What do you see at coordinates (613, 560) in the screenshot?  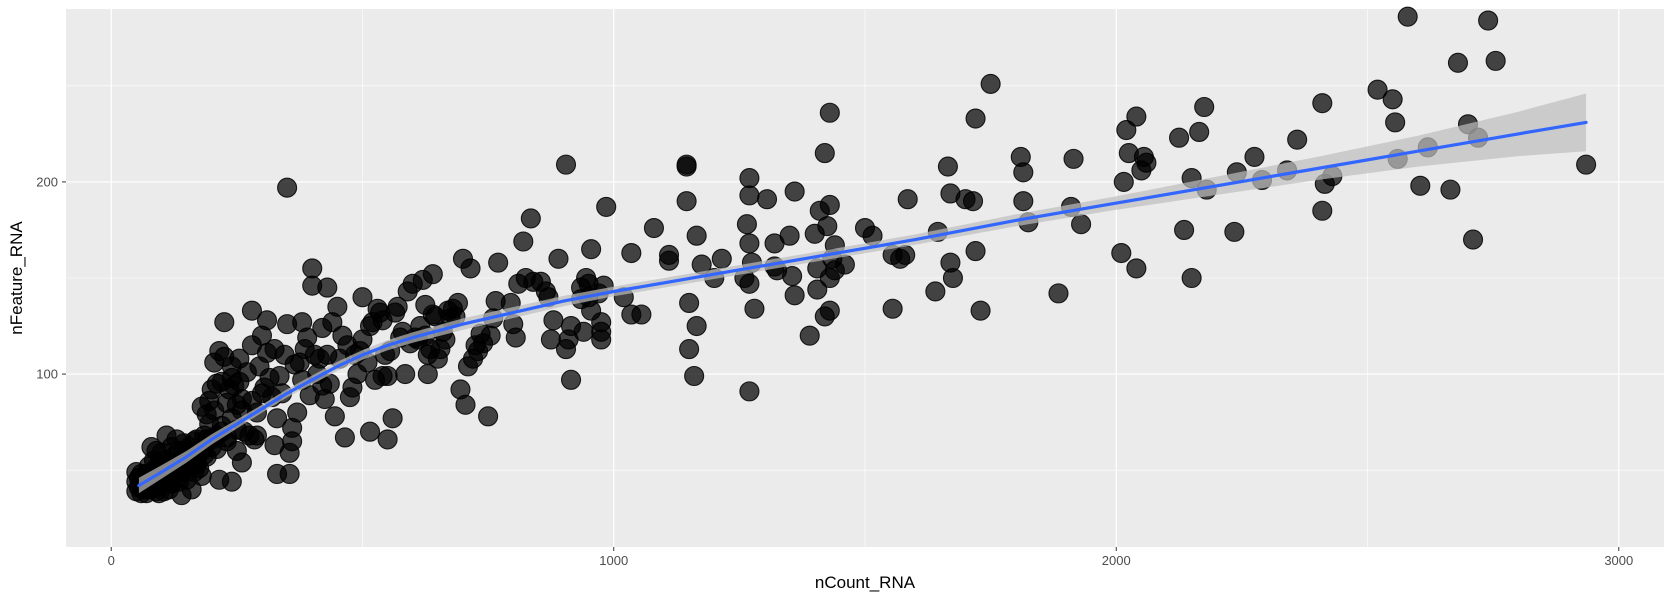 I see `x-tick-label: 1000` at bounding box center [613, 560].